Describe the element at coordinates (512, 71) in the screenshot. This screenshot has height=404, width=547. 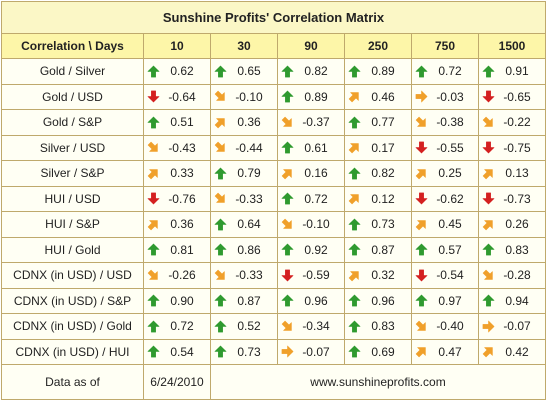
I see `correlation-cell: 0.91` at that location.